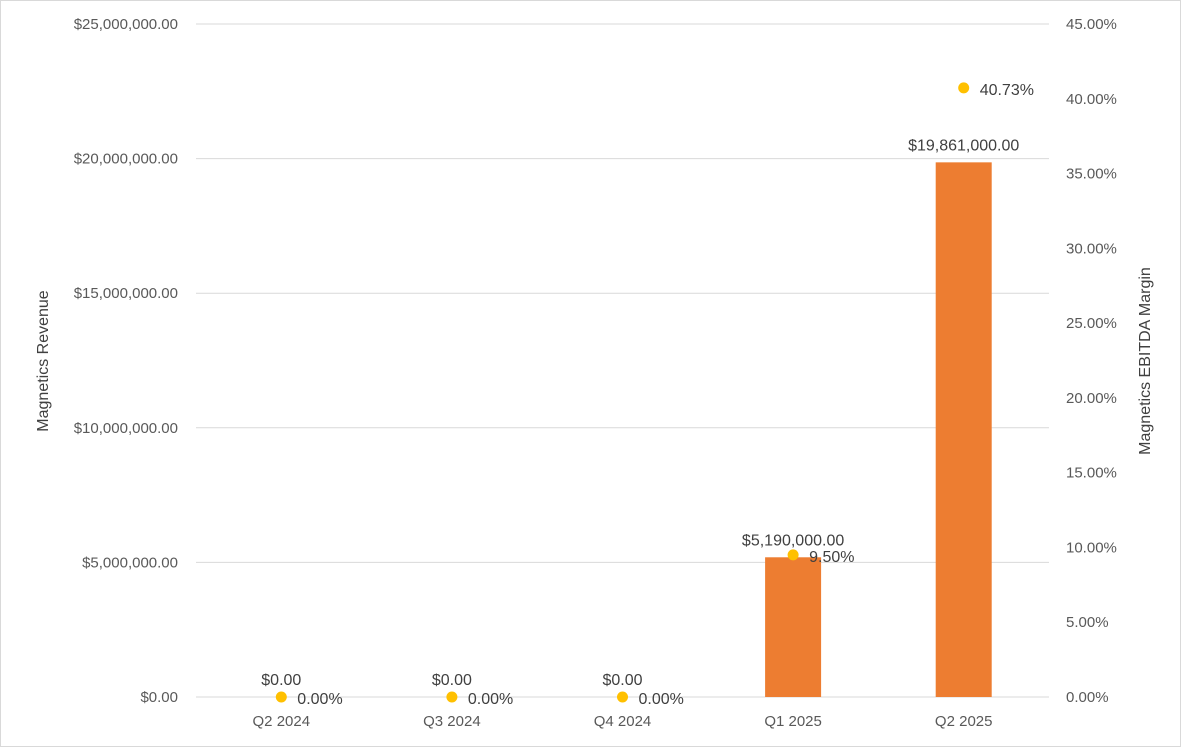  What do you see at coordinates (43, 361) in the screenshot?
I see `y-axis-title: Magnetics Revenue` at bounding box center [43, 361].